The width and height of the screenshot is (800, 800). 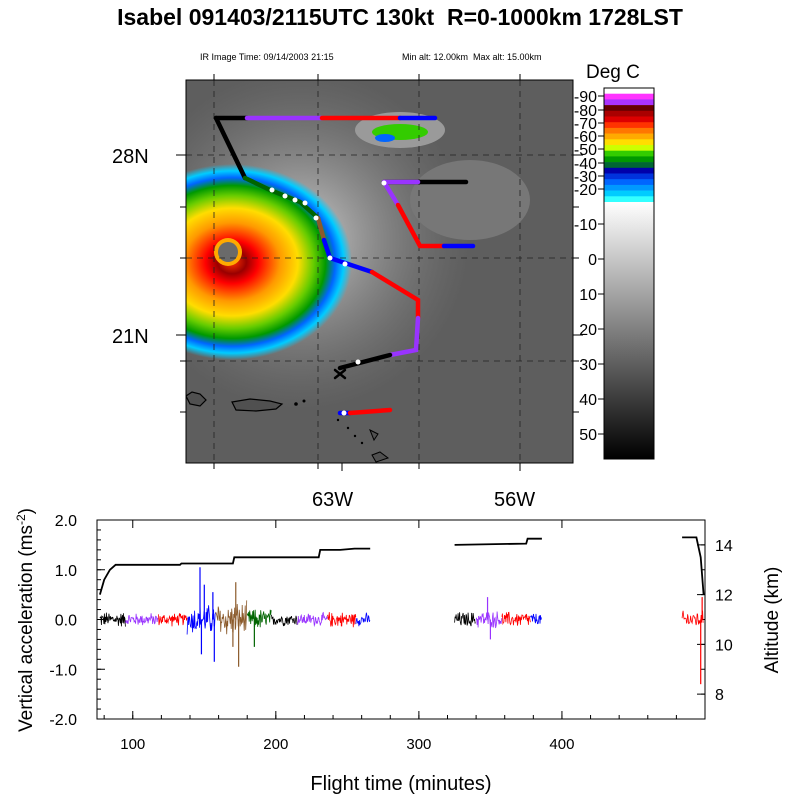 What do you see at coordinates (613, 72) in the screenshot?
I see `colorbar-title: Deg C` at bounding box center [613, 72].